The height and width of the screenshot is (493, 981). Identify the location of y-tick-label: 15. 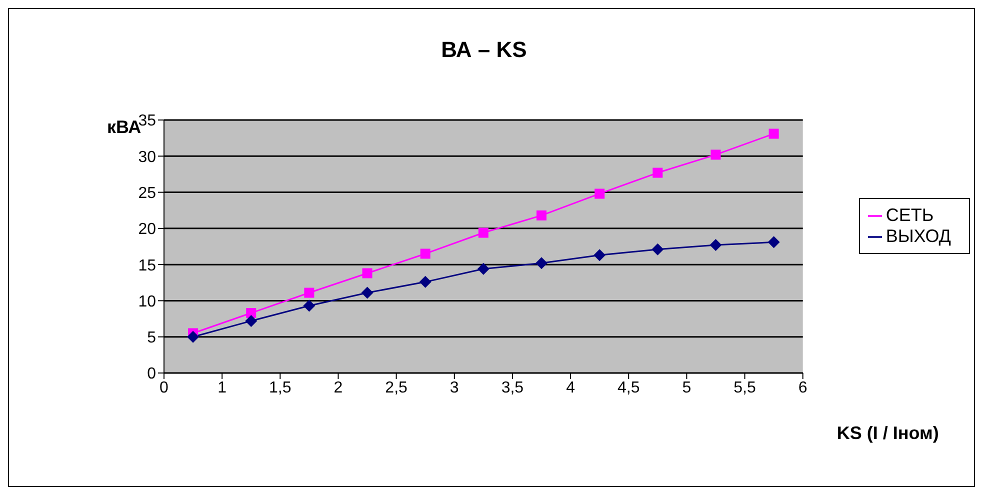
(147, 265).